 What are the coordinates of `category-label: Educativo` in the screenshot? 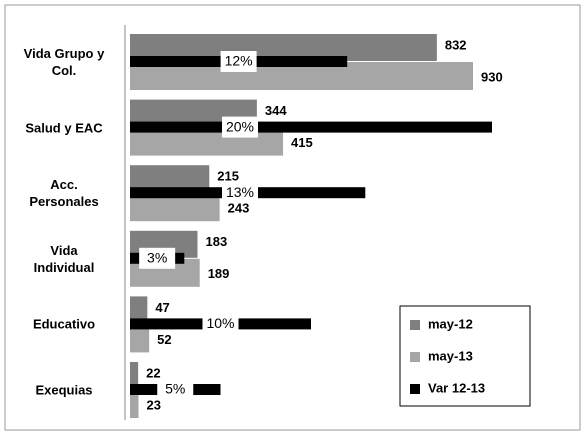 It's located at (64, 324).